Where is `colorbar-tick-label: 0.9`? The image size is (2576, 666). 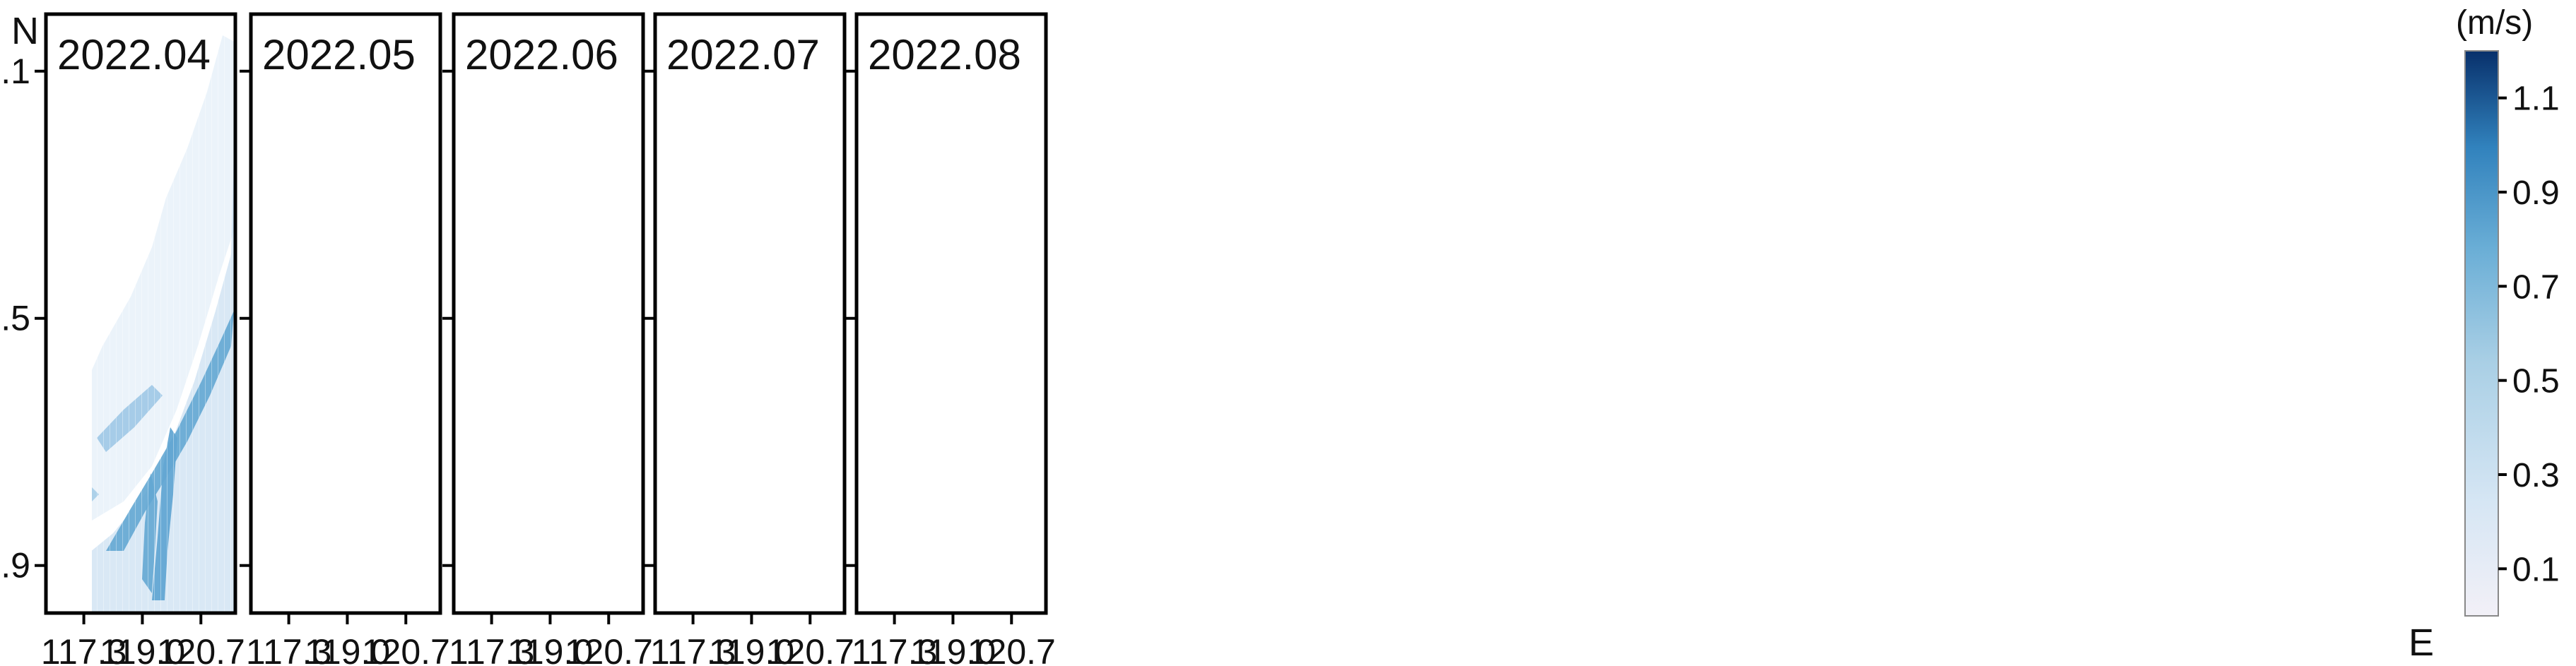
colorbar-tick-label: 0.9 is located at coordinates (2536, 193).